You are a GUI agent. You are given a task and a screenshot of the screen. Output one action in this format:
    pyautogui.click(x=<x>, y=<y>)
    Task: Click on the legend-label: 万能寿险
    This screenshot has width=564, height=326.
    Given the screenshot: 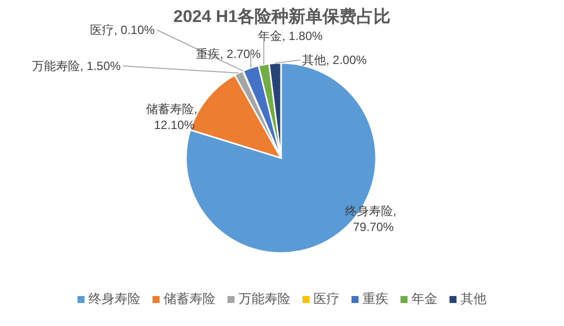 What is the action you would take?
    pyautogui.click(x=264, y=298)
    